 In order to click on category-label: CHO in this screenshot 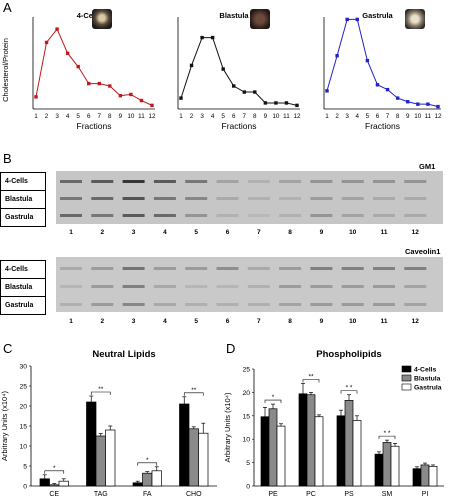, I will do `click(194, 494)`.